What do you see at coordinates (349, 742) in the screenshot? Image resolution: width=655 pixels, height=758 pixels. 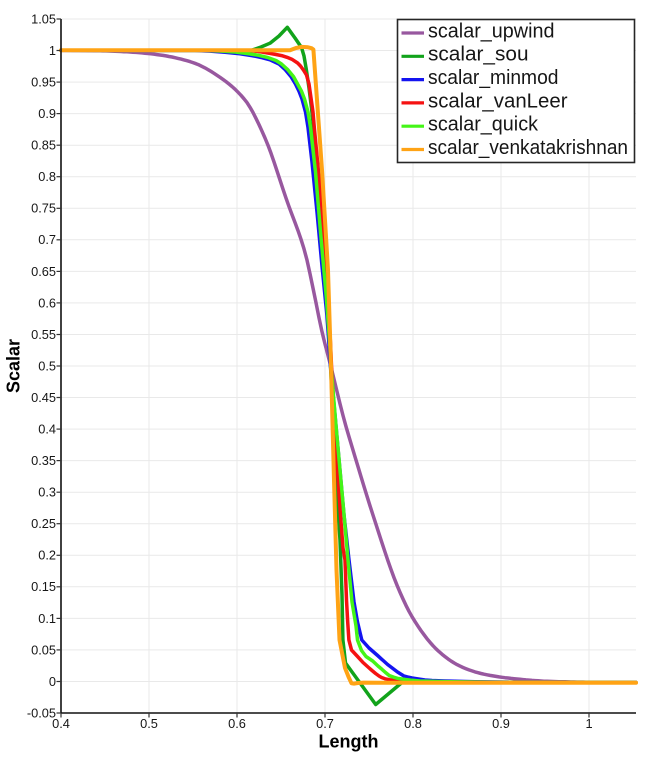 I see `svg-text: Length` at bounding box center [349, 742].